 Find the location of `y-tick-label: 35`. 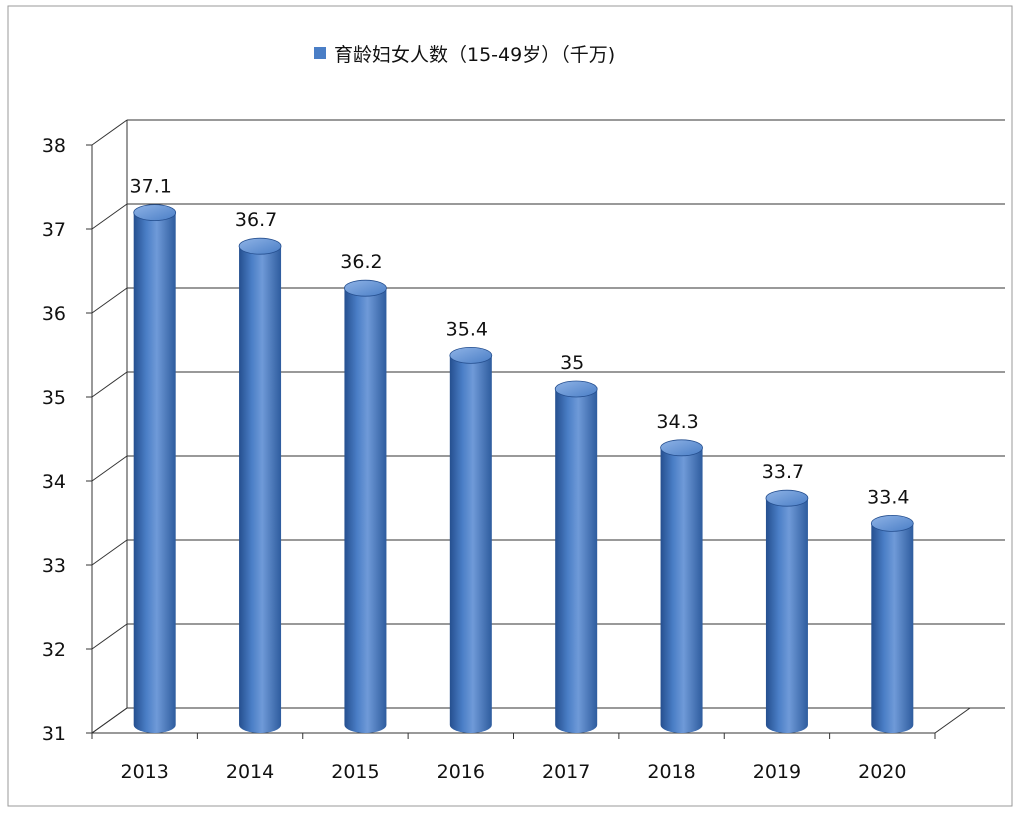

y-tick-label: 35 is located at coordinates (54, 398).